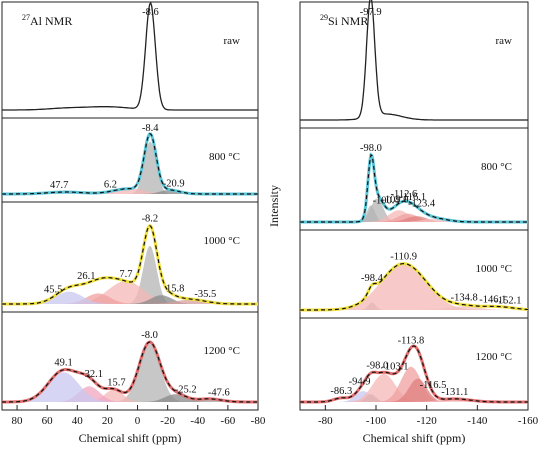 Image resolution: width=550 pixels, height=455 pixels. Describe the element at coordinates (110, 184) in the screenshot. I see `peak-label: 6.2` at that location.